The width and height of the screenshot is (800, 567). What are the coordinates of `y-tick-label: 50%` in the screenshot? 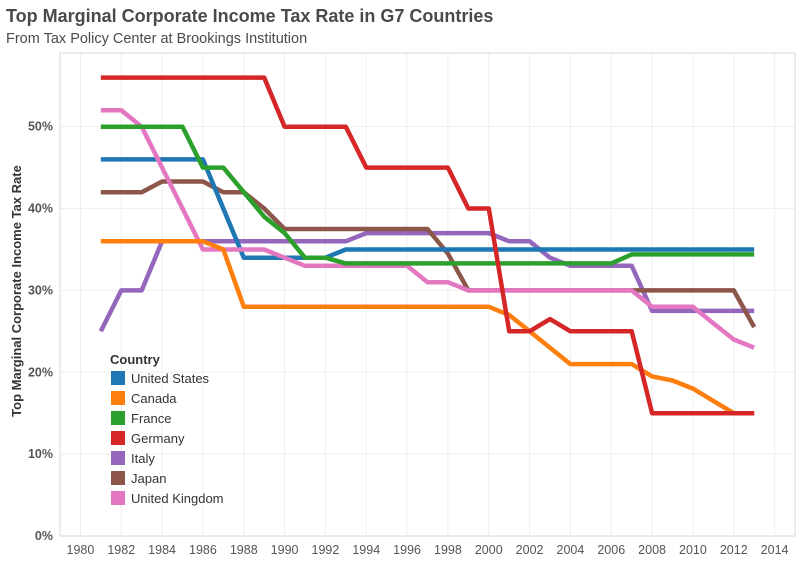 It's located at (40, 127).